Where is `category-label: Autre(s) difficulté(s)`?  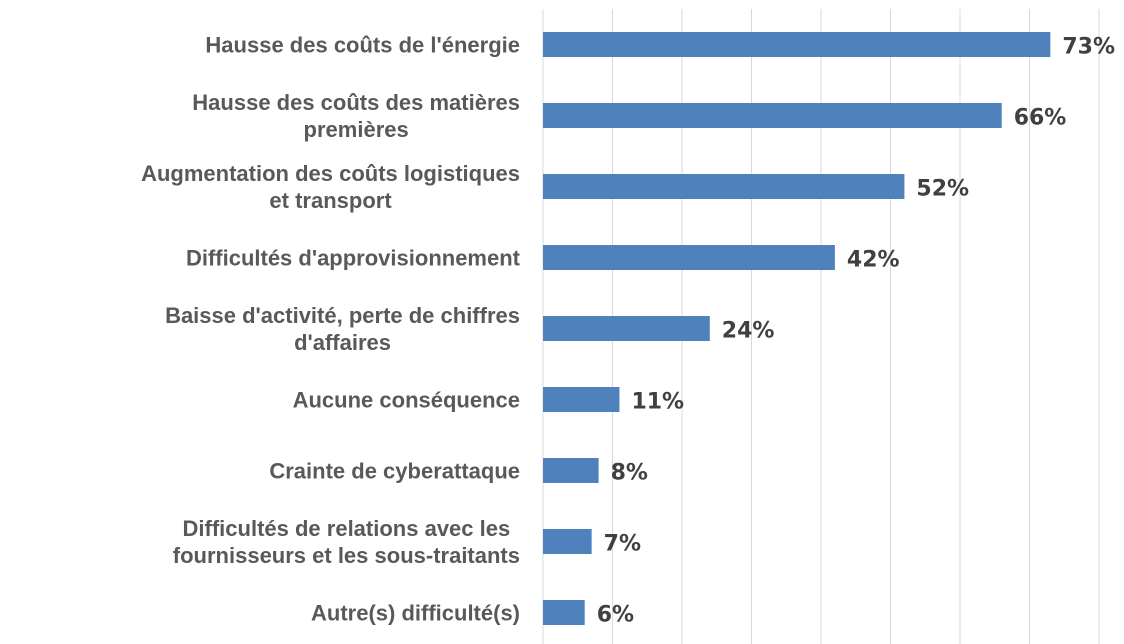 category-label: Autre(s) difficulté(s) is located at coordinates (415, 612).